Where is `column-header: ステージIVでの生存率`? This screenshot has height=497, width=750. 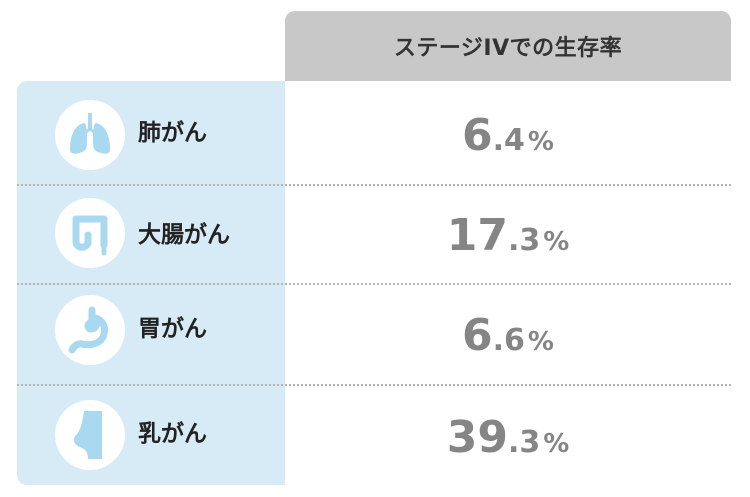
column-header: ステージIVでの生存率 is located at coordinates (508, 46).